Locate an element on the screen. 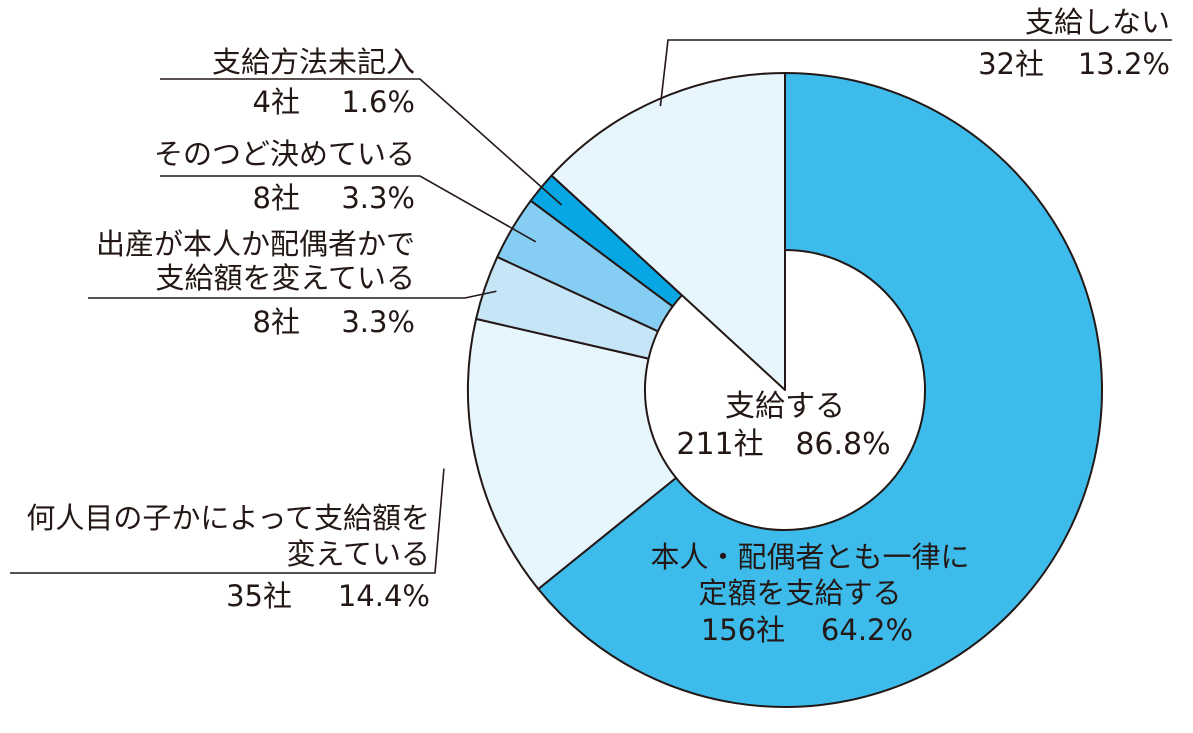  slice-label-percent: 1.6% is located at coordinates (378, 102).